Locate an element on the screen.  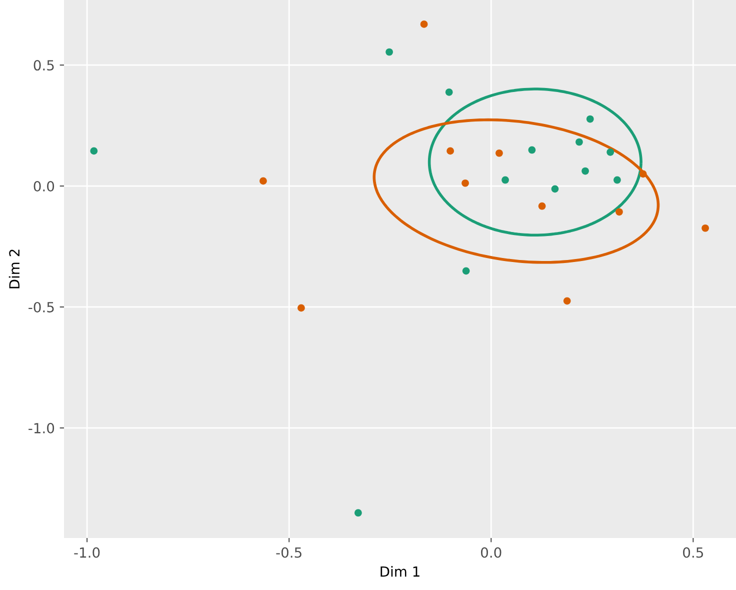
x-tick-label: 0.0 is located at coordinates (491, 552).